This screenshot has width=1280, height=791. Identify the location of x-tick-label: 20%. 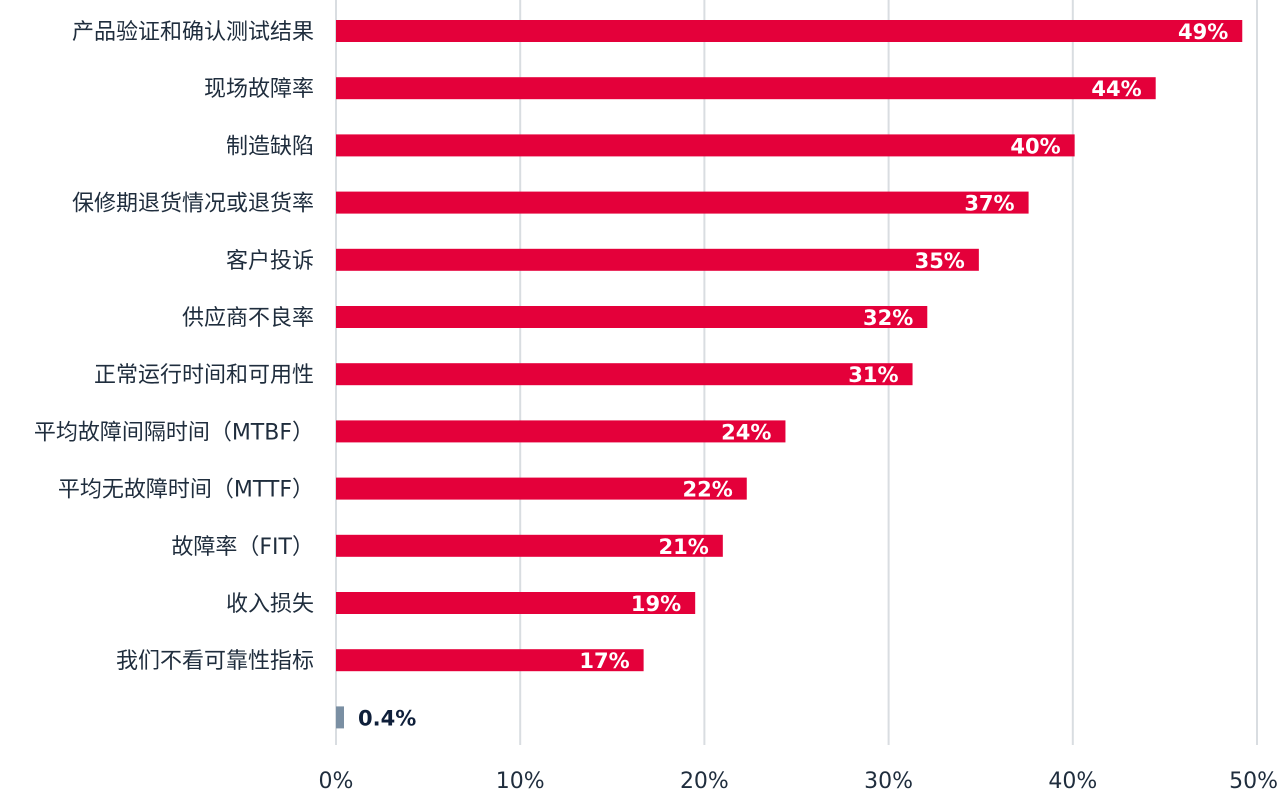
(704, 780).